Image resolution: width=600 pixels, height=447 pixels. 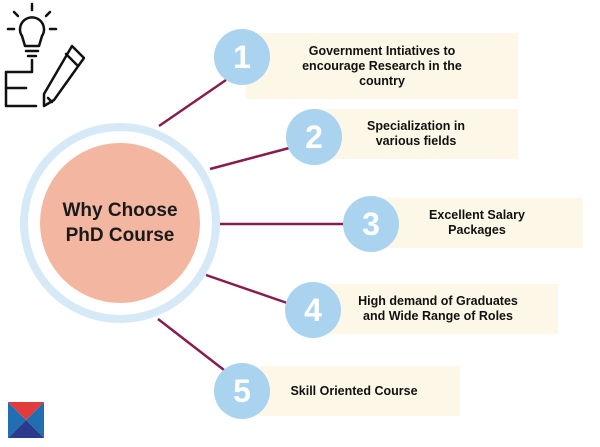 What do you see at coordinates (242, 391) in the screenshot?
I see `item-5-number: 5` at bounding box center [242, 391].